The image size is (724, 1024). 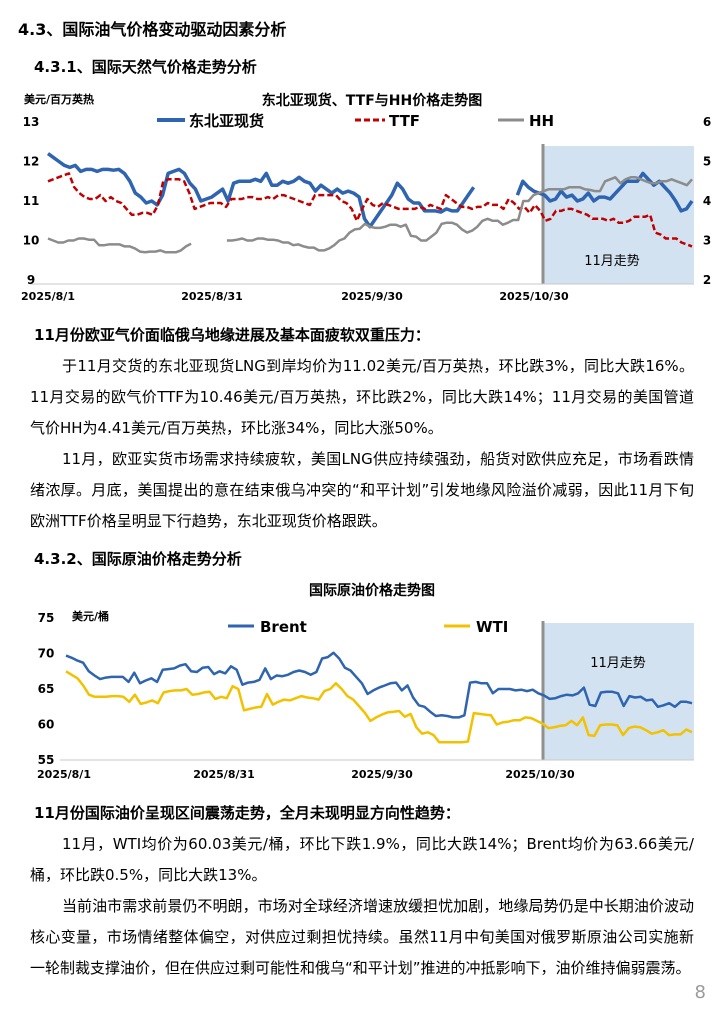 What do you see at coordinates (46, 689) in the screenshot?
I see `y-tick-label: 65` at bounding box center [46, 689].